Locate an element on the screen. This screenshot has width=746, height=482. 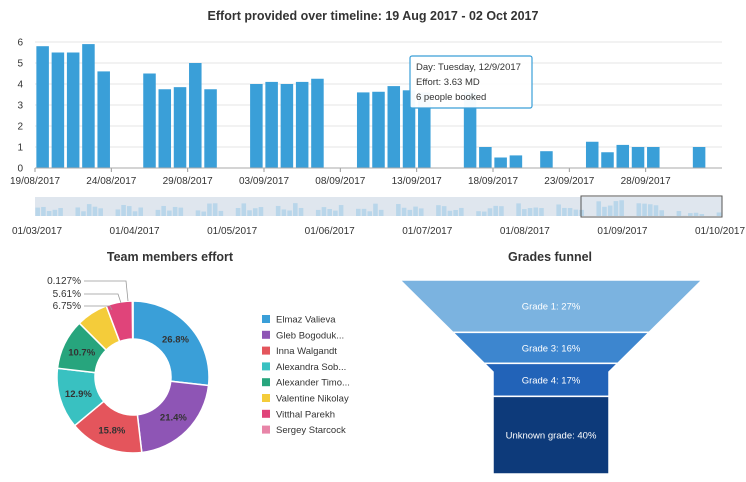
tooltip-people: 6 people booked is located at coordinates (451, 97).